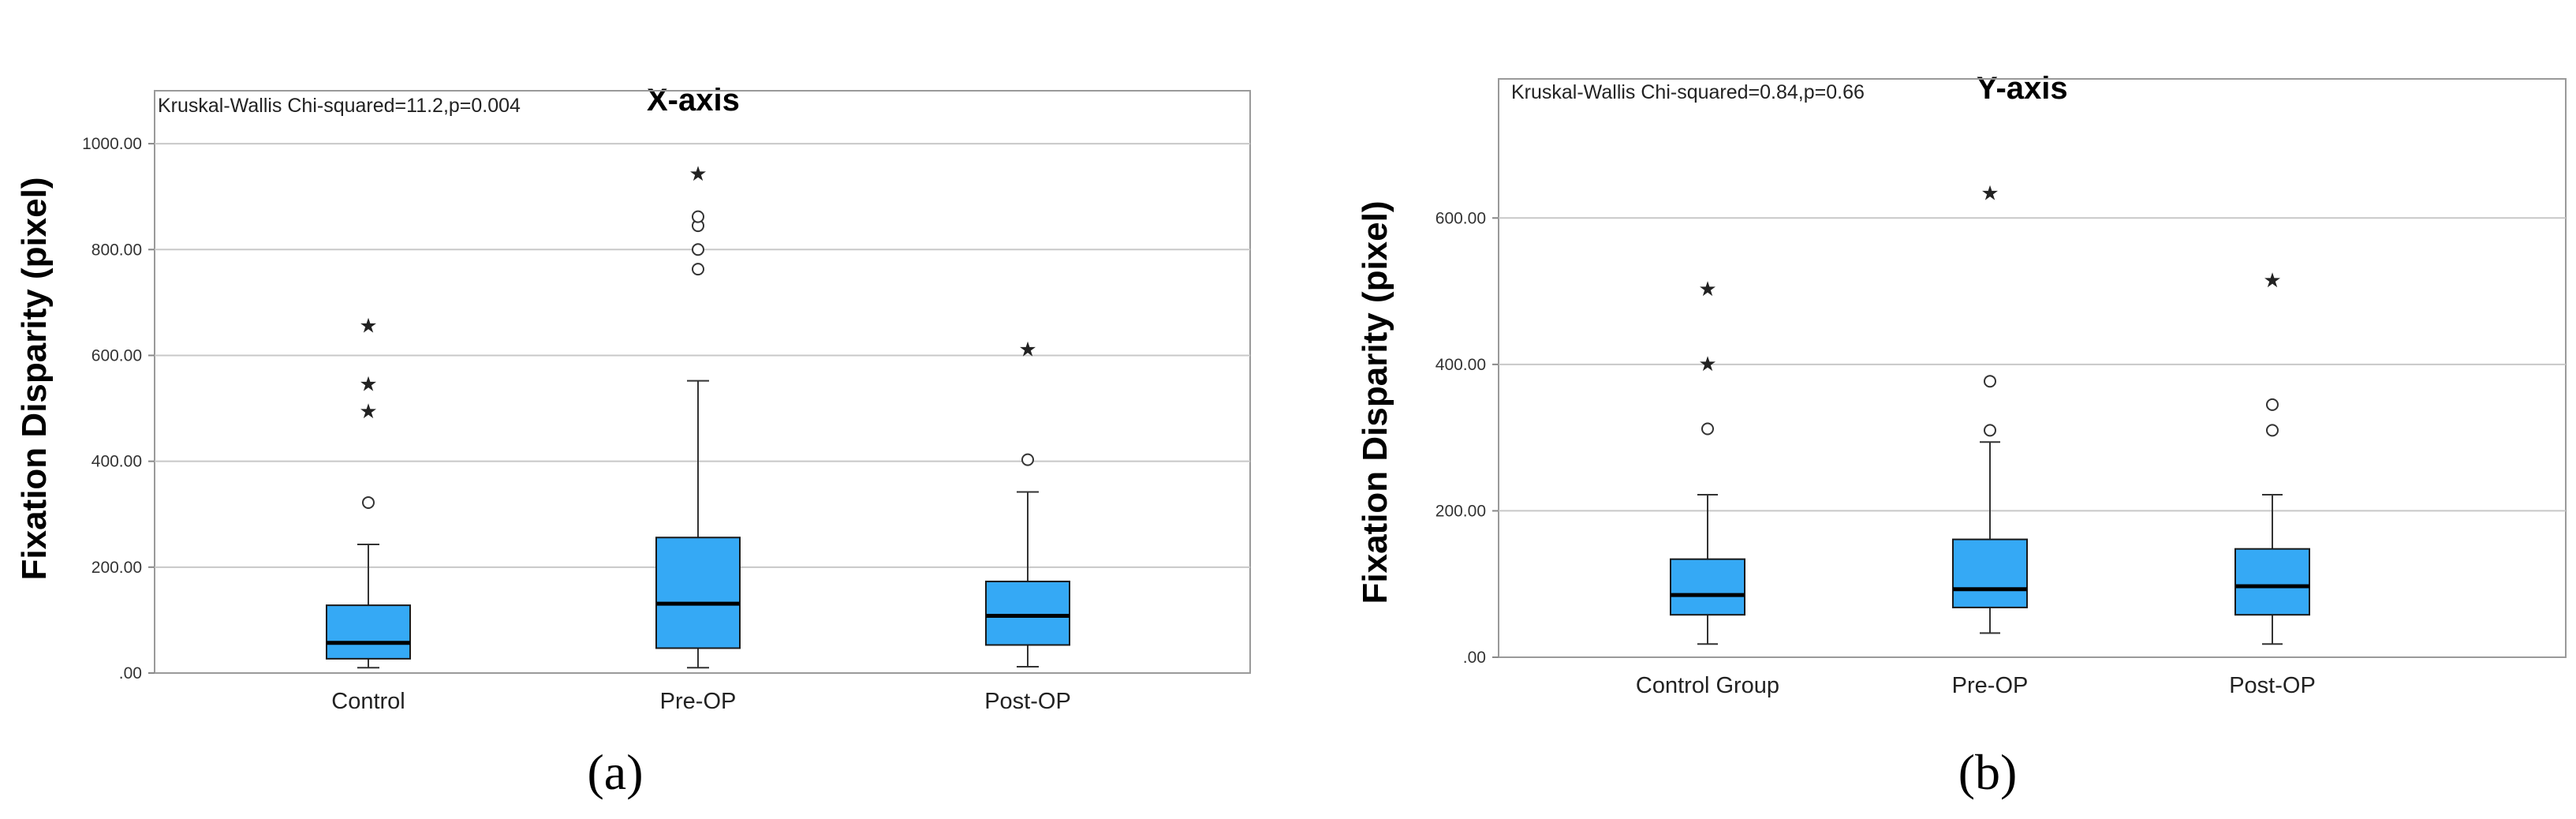 This screenshot has height=819, width=2576. Describe the element at coordinates (1707, 685) in the screenshot. I see `panel-b-category-label: Control Group` at that location.